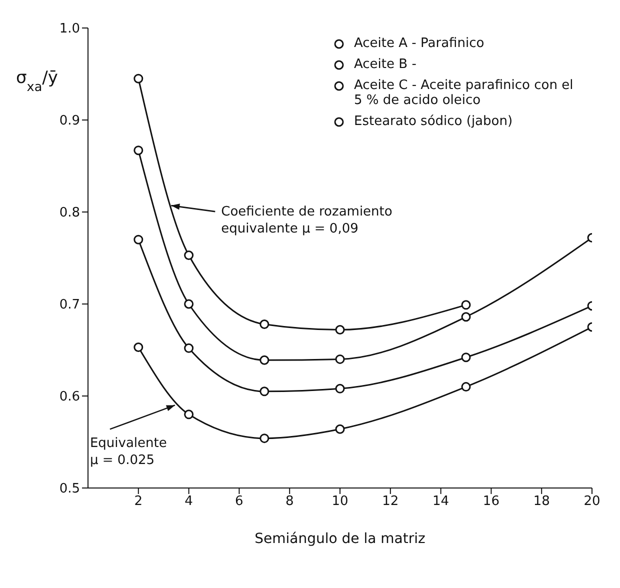 The image size is (620, 588). What do you see at coordinates (128, 452) in the screenshot?
I see `annotation: Equivalente μ = 0.025` at bounding box center [128, 452].